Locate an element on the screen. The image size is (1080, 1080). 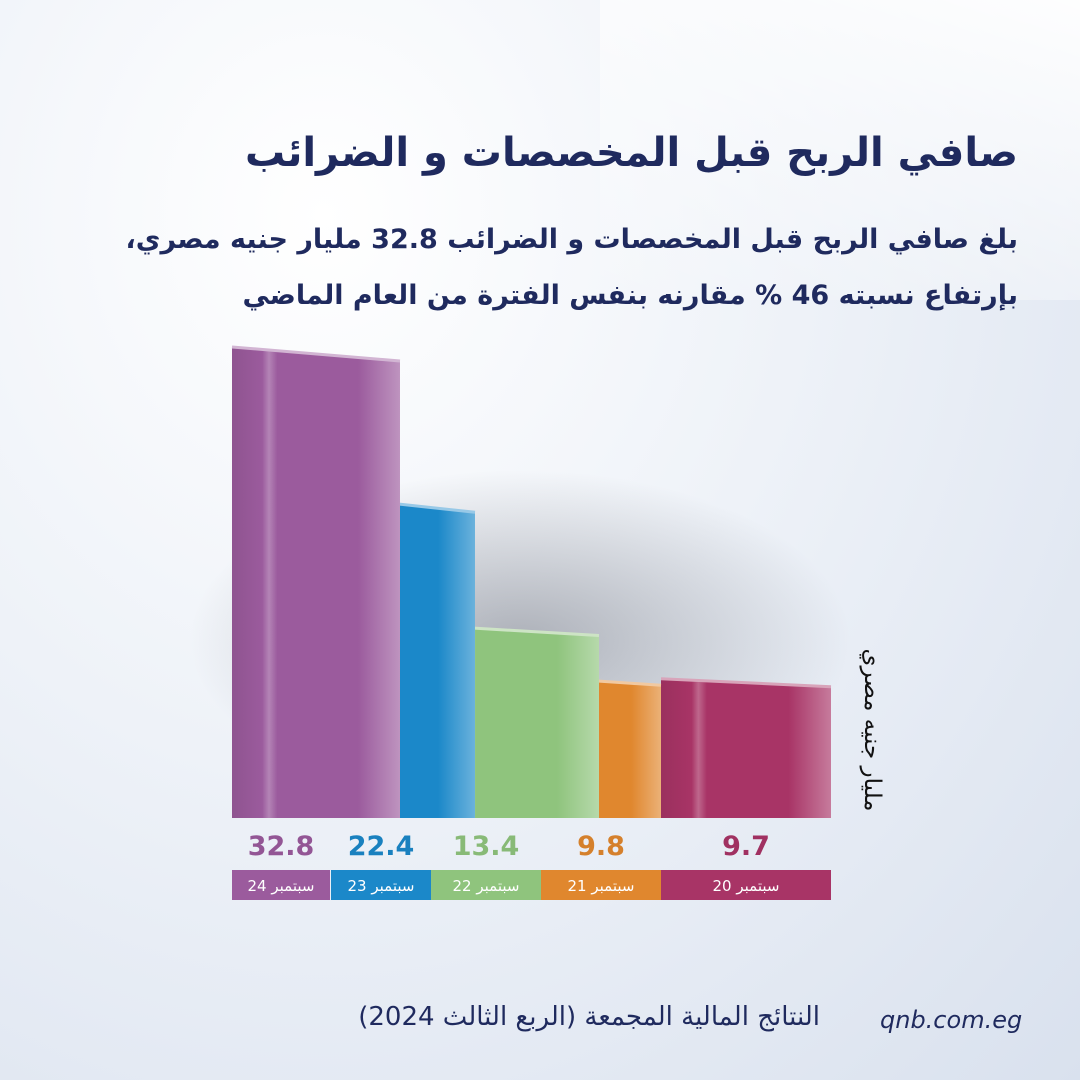
category-label-1: سبتمبر 24 is located at coordinates (281, 886).